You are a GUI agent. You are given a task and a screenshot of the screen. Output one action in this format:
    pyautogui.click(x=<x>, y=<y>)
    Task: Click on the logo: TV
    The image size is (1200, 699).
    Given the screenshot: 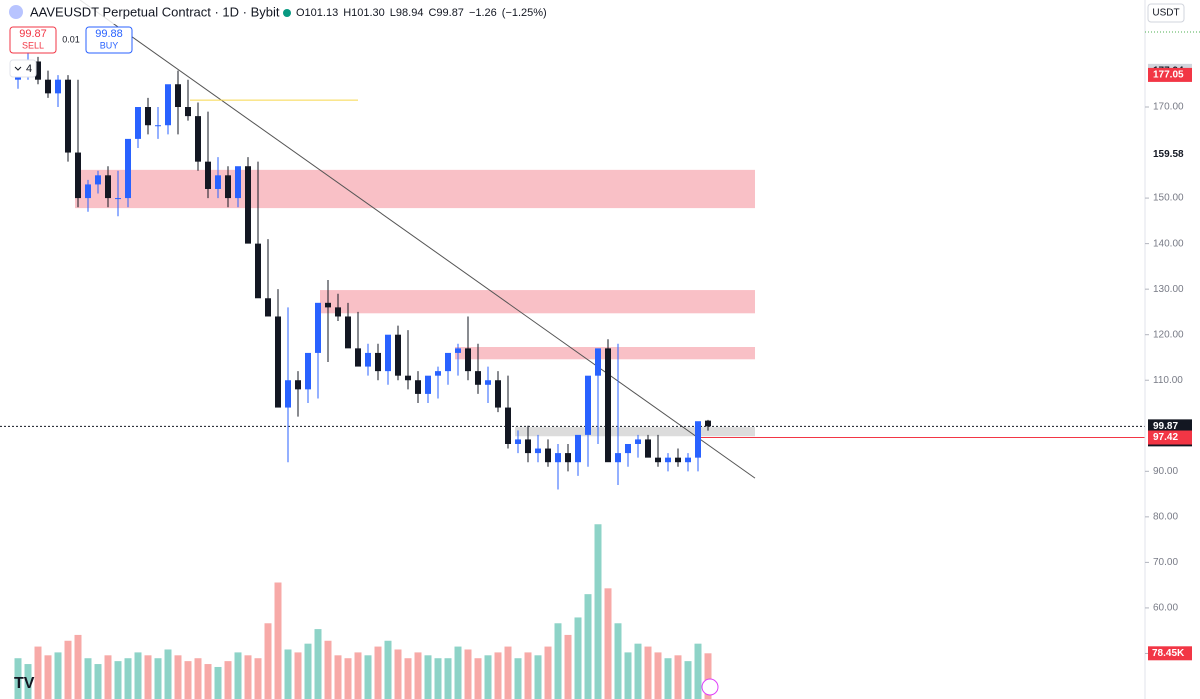 What is the action you would take?
    pyautogui.click(x=24, y=683)
    